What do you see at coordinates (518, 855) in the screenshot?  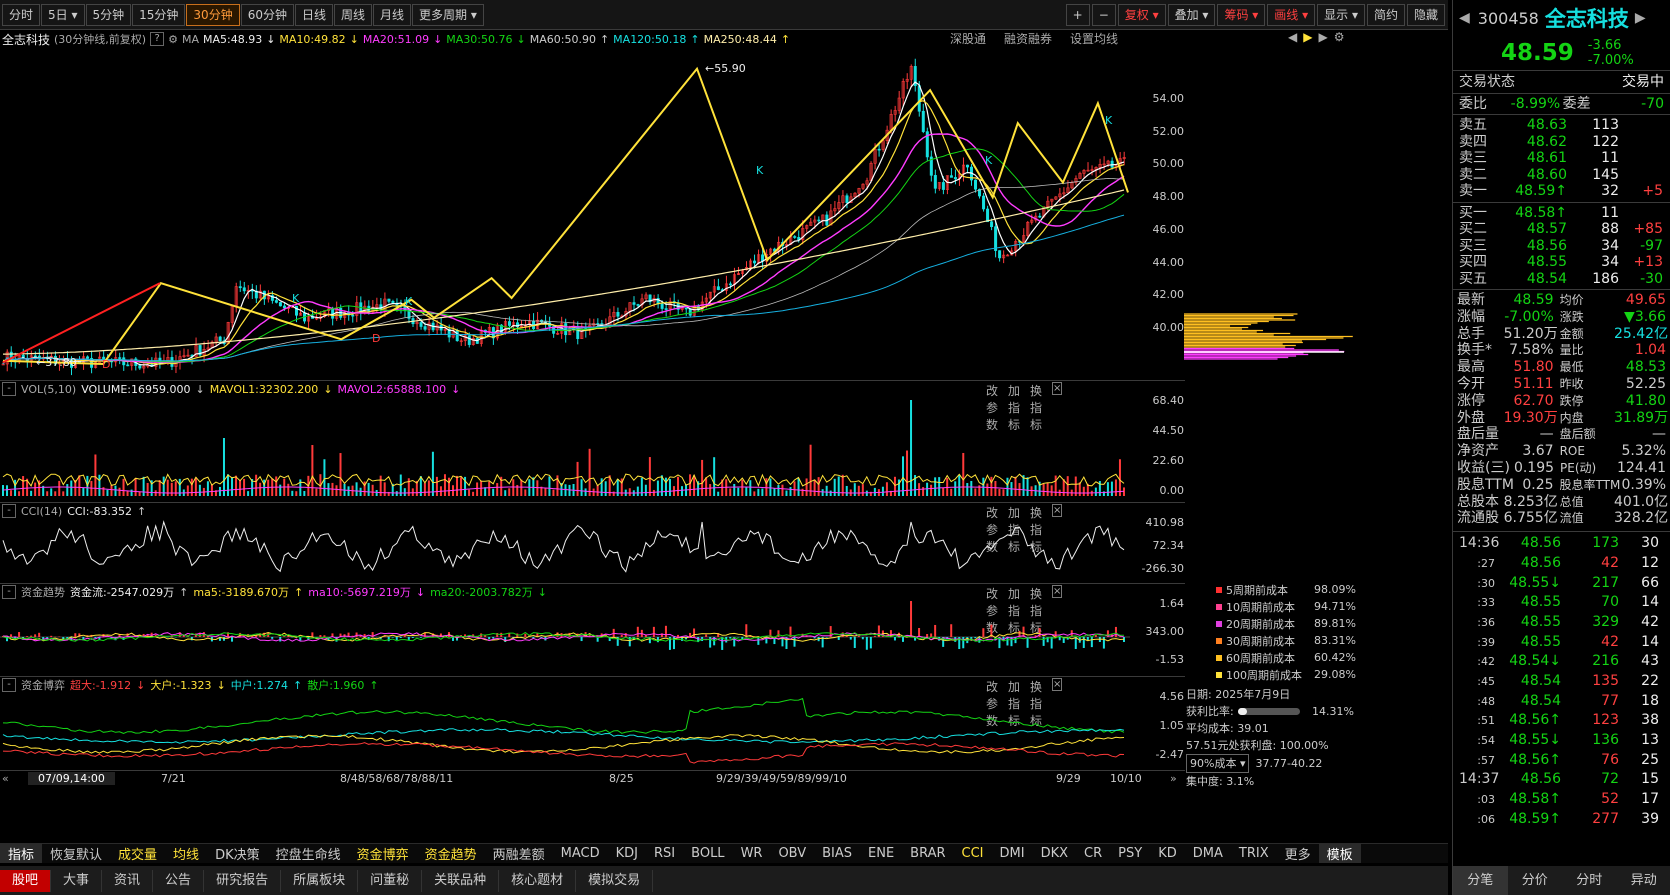 I see `indicator-tab: 两融差额` at bounding box center [518, 855].